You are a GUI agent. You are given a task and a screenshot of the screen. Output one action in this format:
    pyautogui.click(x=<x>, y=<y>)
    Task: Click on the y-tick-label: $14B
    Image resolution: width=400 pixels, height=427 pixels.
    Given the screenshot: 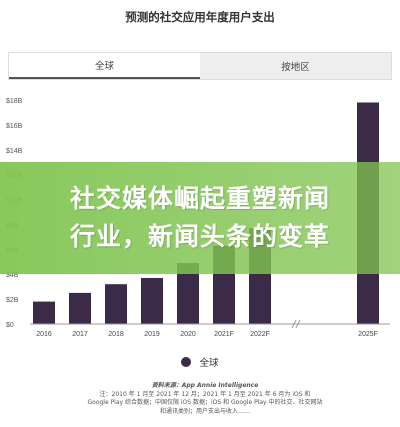 What is the action you would take?
    pyautogui.click(x=14, y=151)
    